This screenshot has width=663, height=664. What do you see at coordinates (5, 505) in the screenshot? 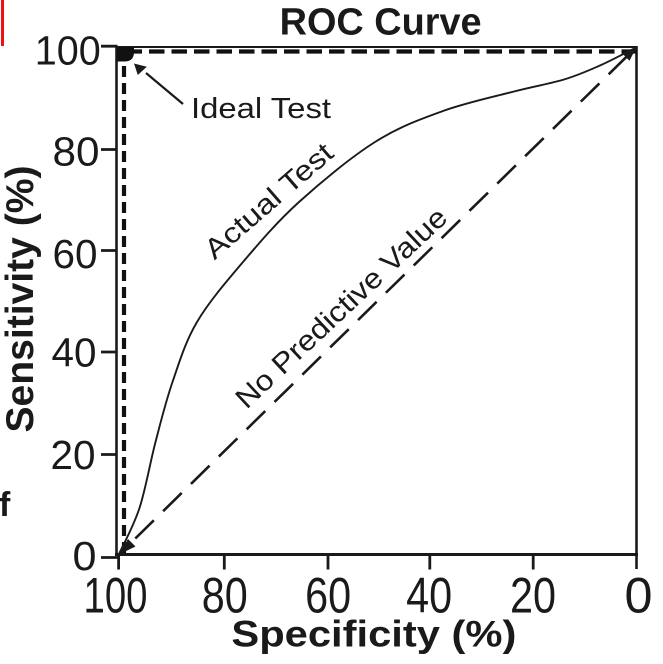
I see `svg-text: f` at bounding box center [5, 505].